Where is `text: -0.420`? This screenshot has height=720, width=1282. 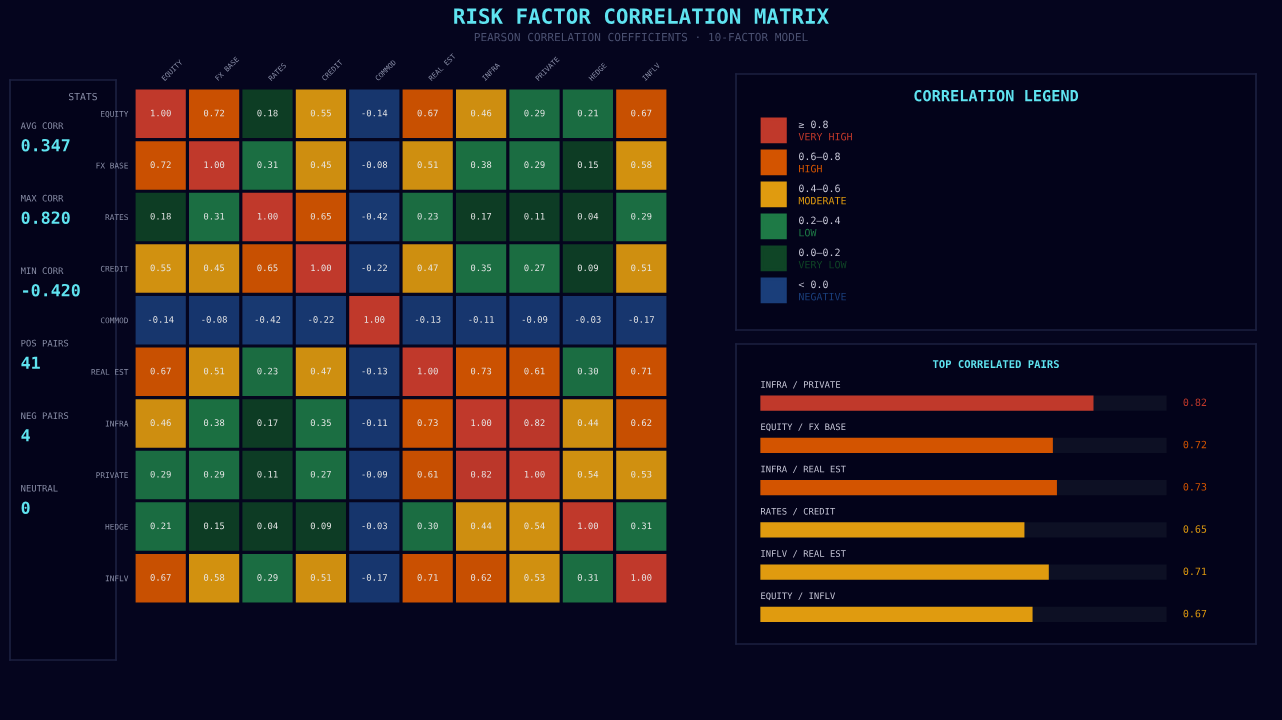
text: -0.420 is located at coordinates (51, 290).